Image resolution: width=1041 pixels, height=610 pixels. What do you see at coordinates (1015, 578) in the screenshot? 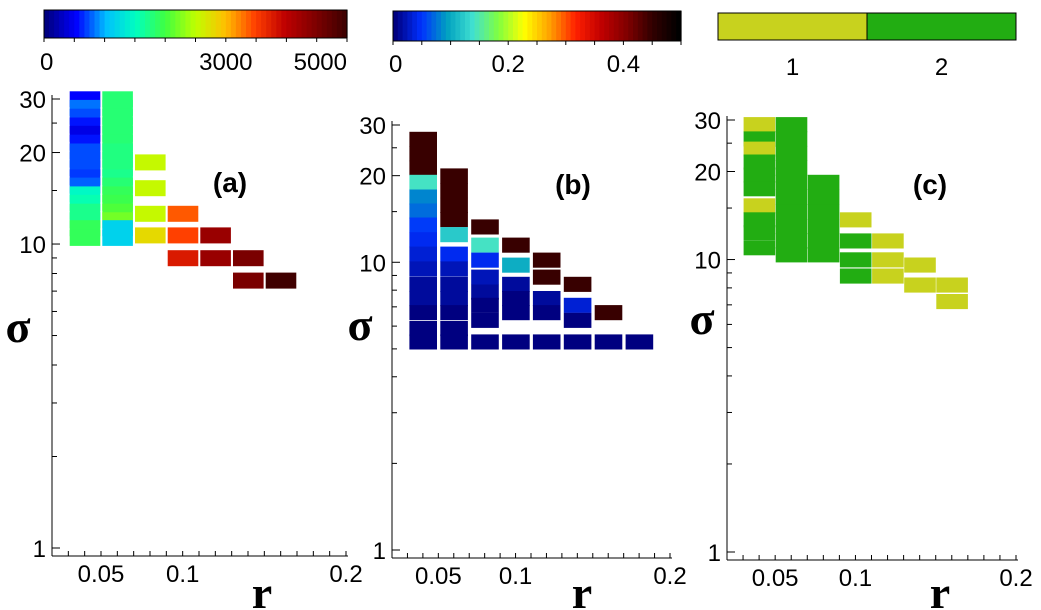
I see `x-tick-label: 0.2` at bounding box center [1015, 578].